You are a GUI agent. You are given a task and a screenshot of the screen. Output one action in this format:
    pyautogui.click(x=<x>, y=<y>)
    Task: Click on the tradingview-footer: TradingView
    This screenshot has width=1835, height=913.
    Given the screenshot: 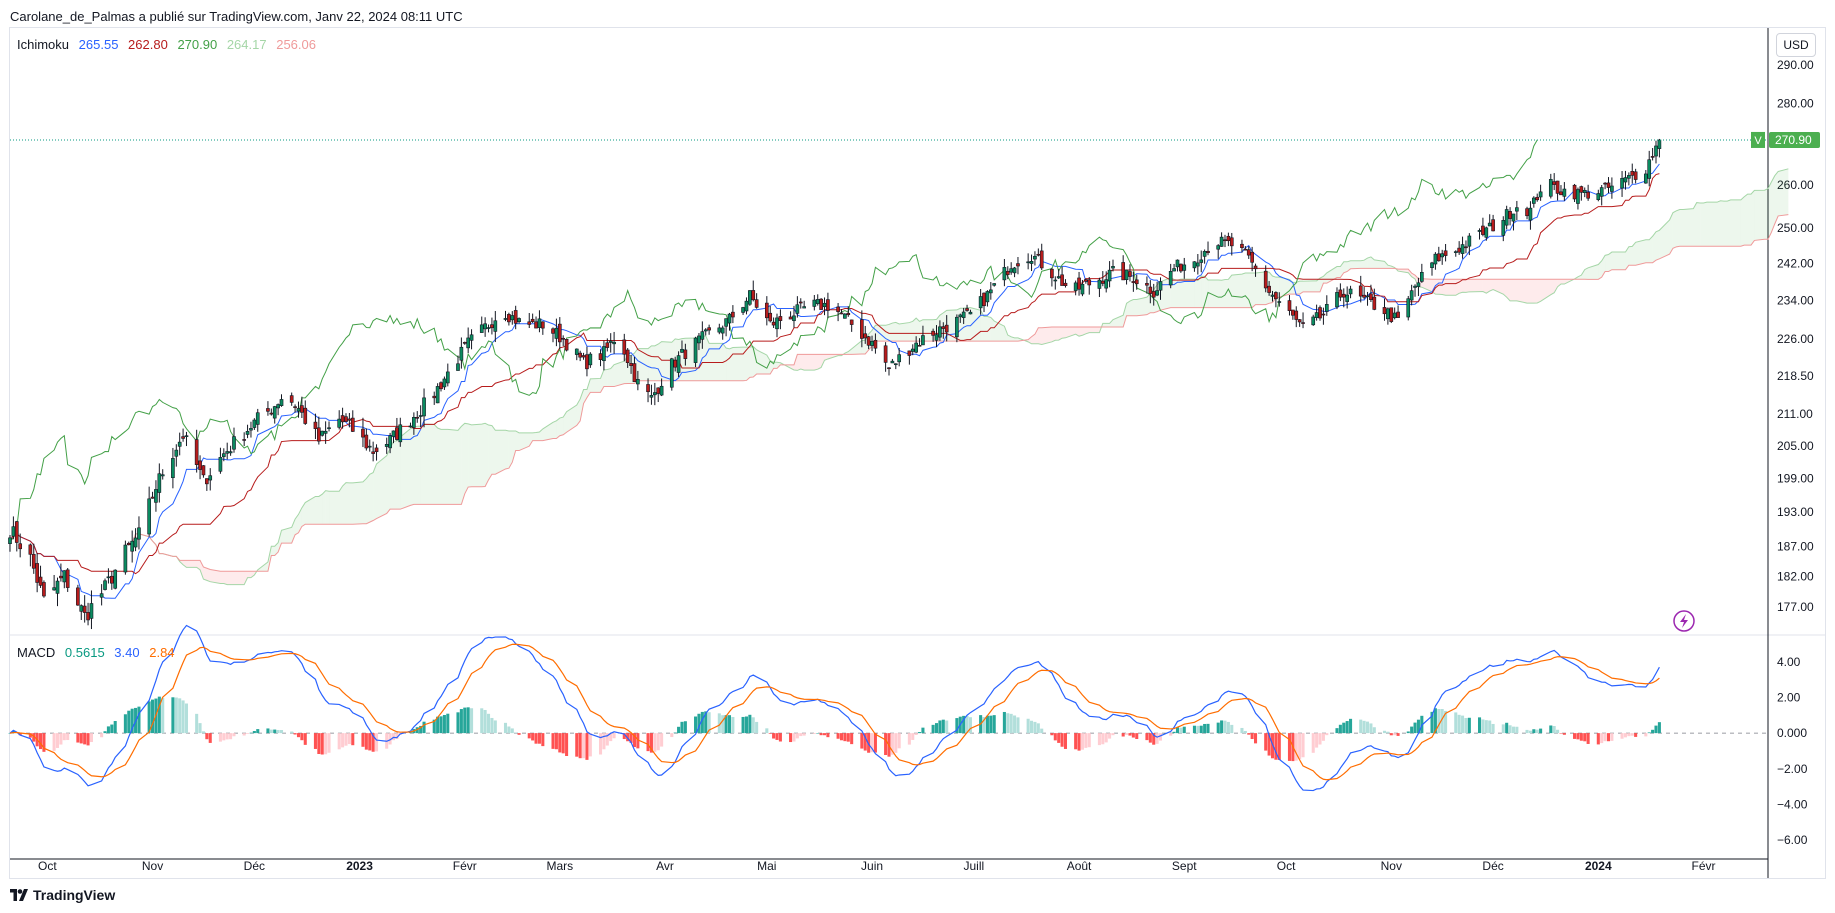 What is the action you would take?
    pyautogui.click(x=62, y=895)
    